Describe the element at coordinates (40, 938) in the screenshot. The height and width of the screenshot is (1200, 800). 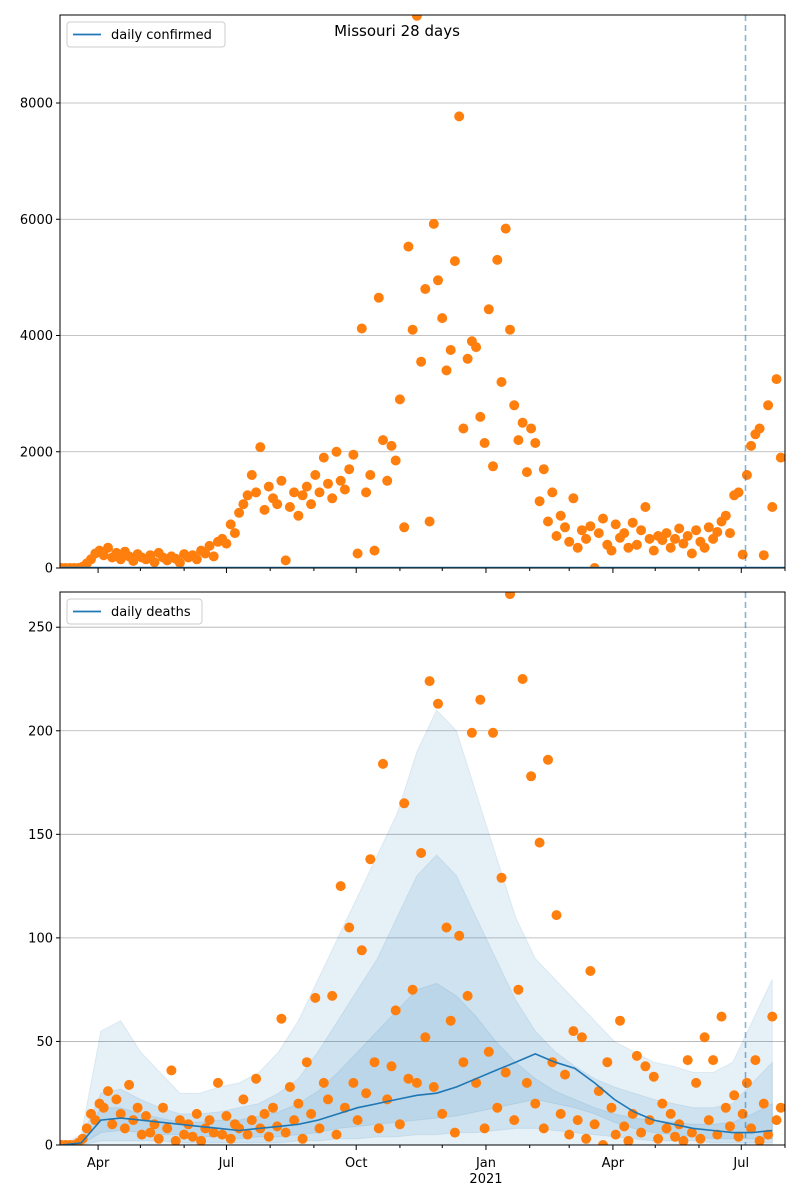
I see `y-tick-label: 100` at that location.